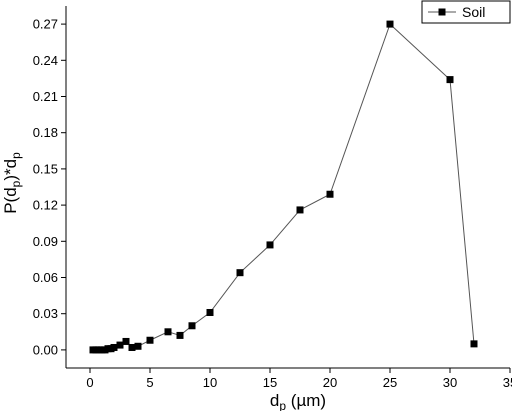  Describe the element at coordinates (45, 277) in the screenshot. I see `y-tick-label: 0.06` at that location.